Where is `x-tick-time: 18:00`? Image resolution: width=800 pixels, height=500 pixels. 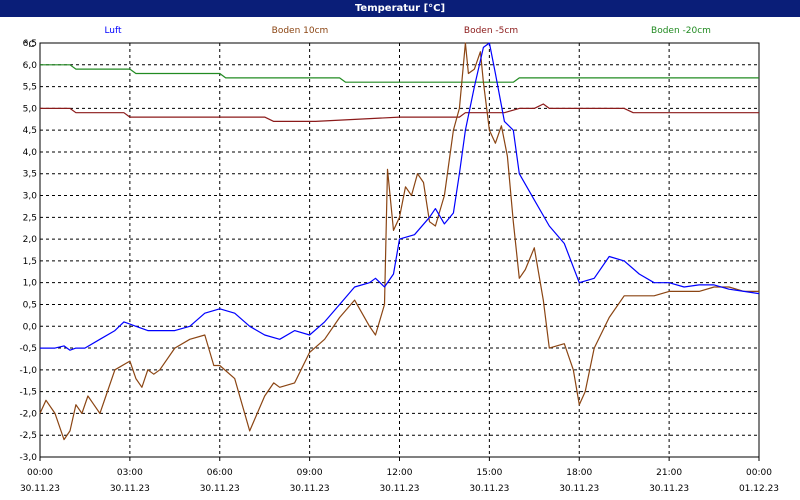
x-tick-time: 18:00 is located at coordinates (579, 473).